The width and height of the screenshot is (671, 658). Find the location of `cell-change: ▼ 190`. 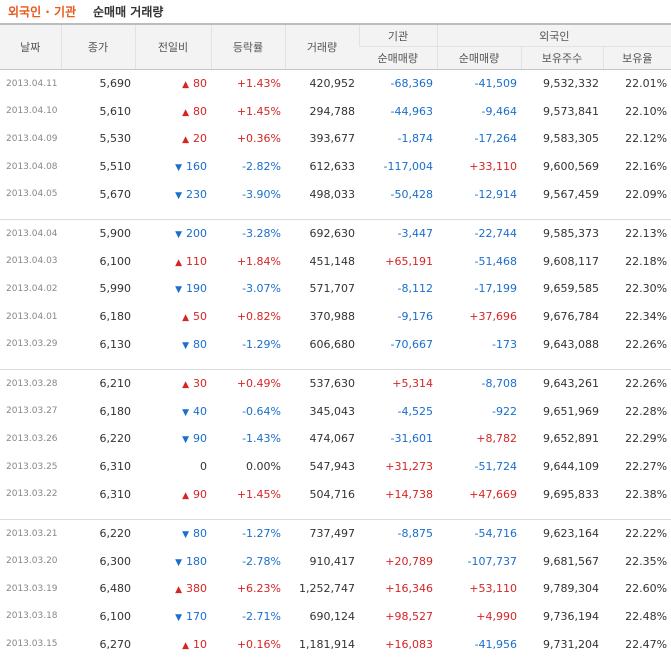

cell-change: ▼ 190 is located at coordinates (173, 289).